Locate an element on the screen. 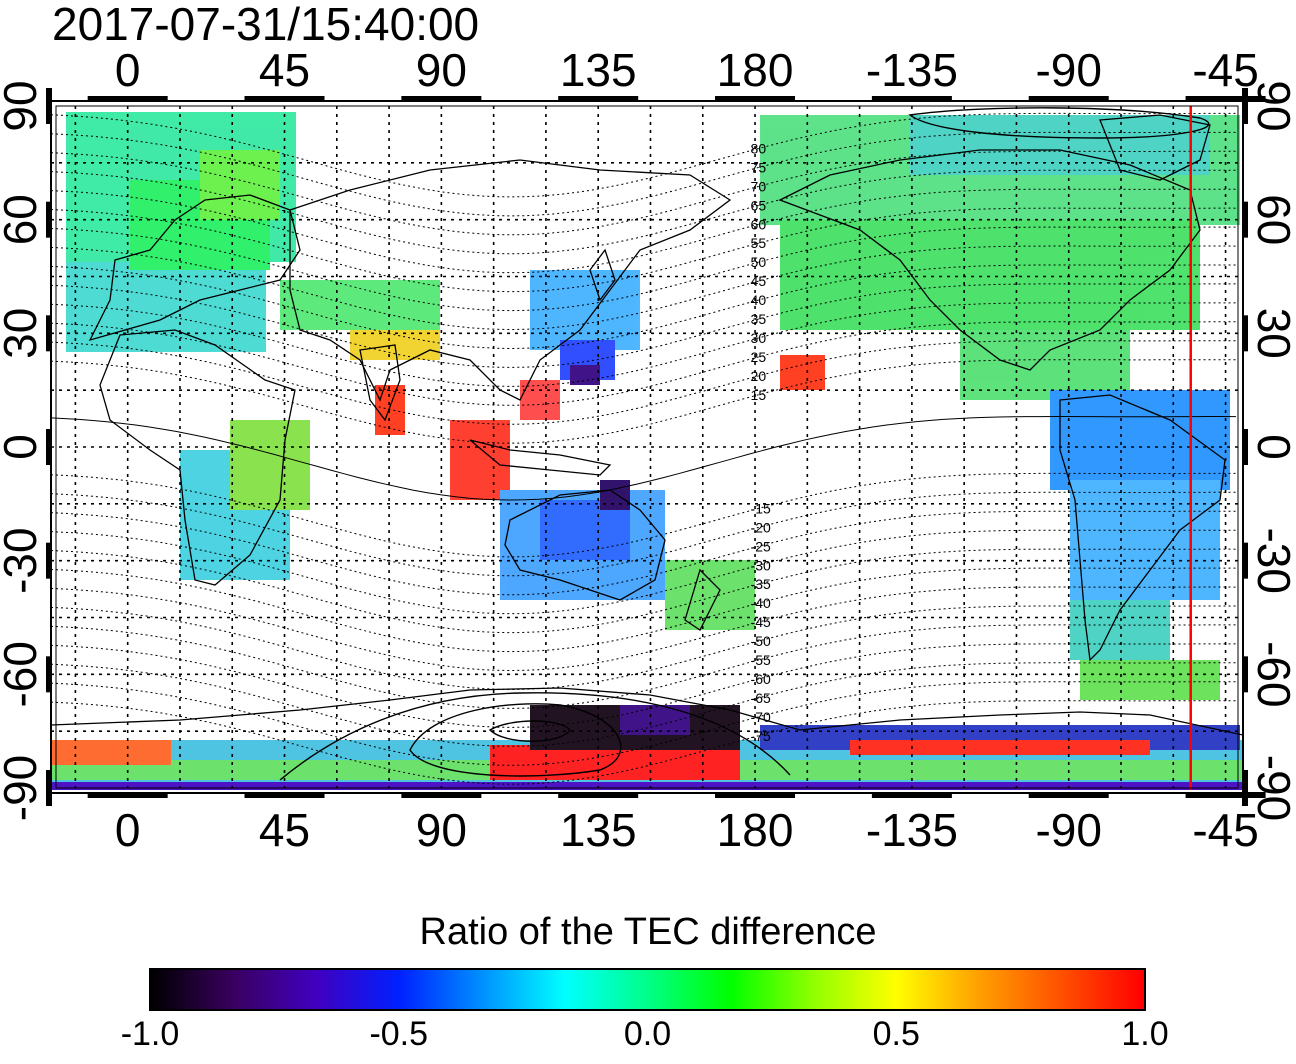 The height and width of the screenshot is (1064, 1296). top-axis-label: 90 is located at coordinates (441, 70).